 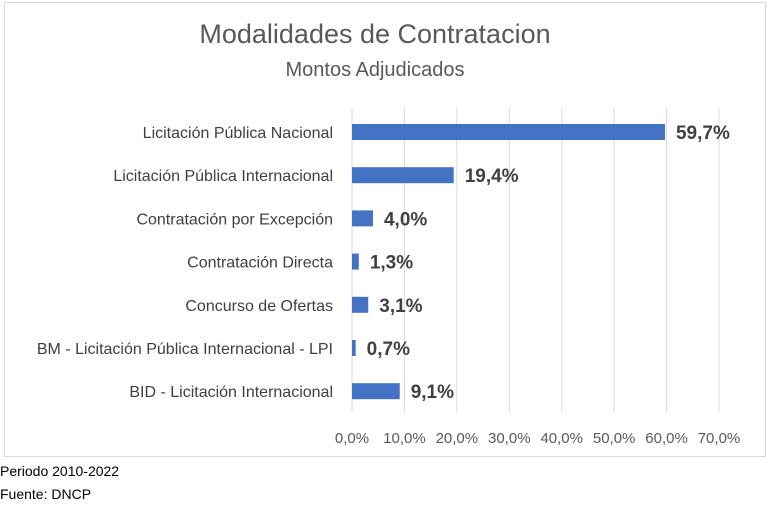 What do you see at coordinates (46, 494) in the screenshot?
I see `source-note: Fuente: DNCP` at bounding box center [46, 494].